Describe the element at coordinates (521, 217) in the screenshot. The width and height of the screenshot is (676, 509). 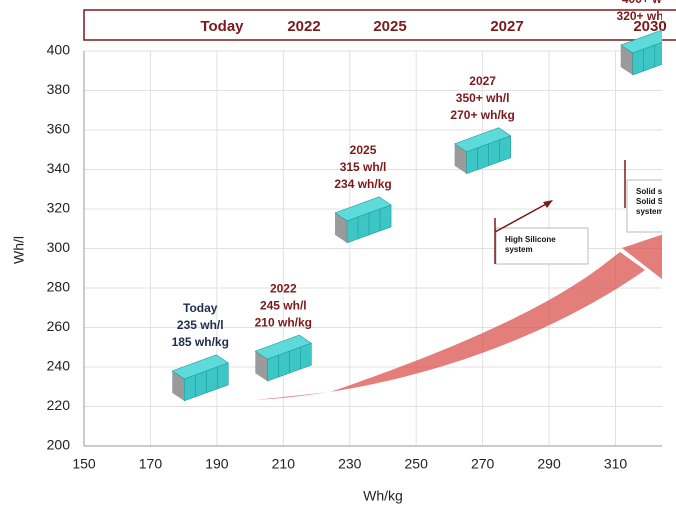
I see `annotation-arrow` at that location.